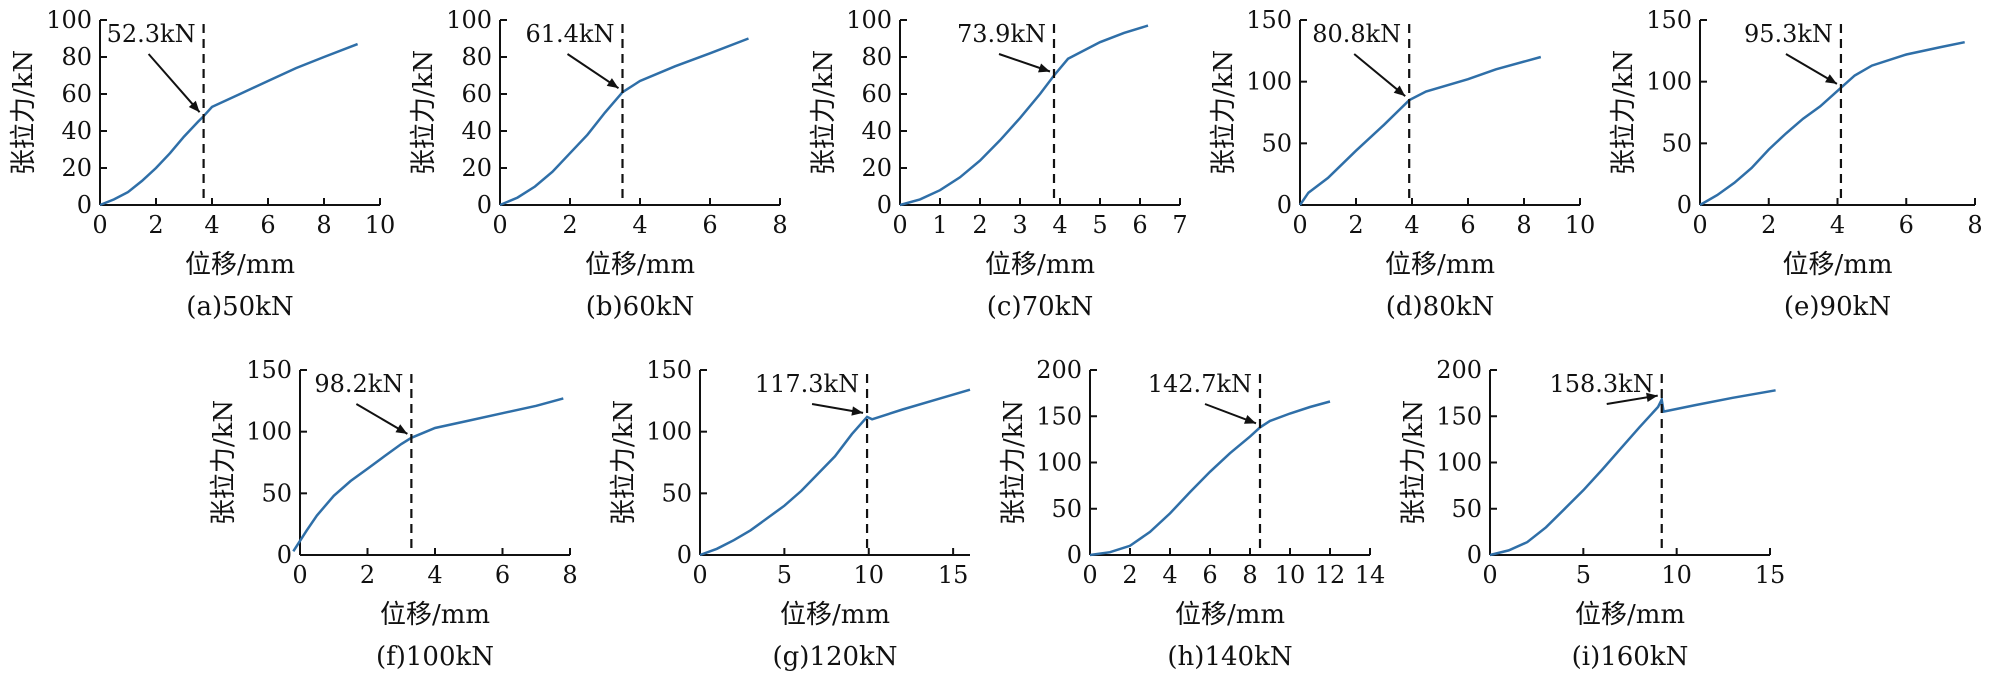 The width and height of the screenshot is (1999, 686). What do you see at coordinates (807, 384) in the screenshot?
I see `annotation-label: 117.3kN` at bounding box center [807, 384].